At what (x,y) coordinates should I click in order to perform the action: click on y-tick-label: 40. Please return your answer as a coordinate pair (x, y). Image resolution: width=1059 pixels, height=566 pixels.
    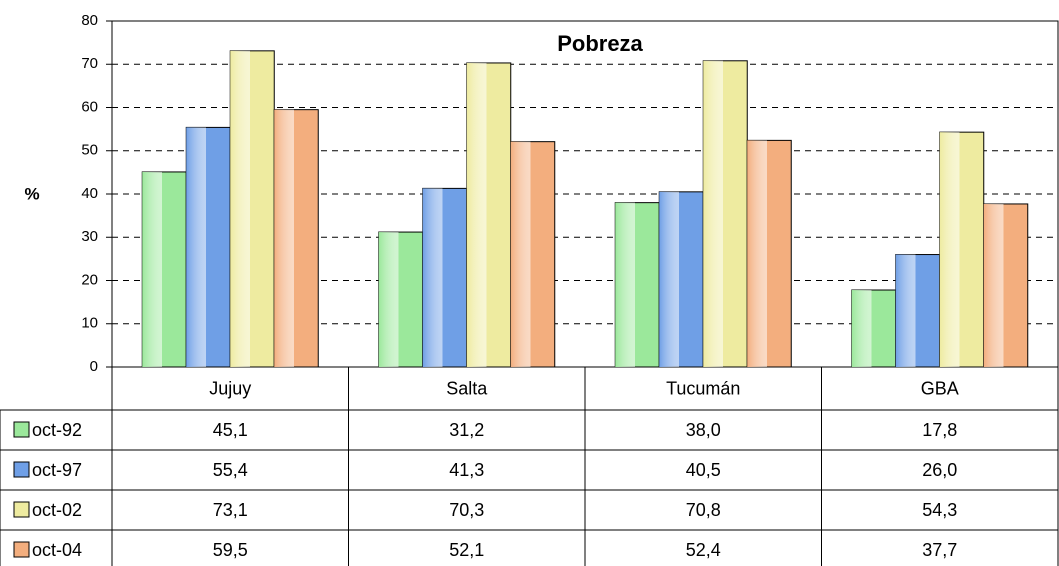
    Looking at the image, I should click on (89, 193).